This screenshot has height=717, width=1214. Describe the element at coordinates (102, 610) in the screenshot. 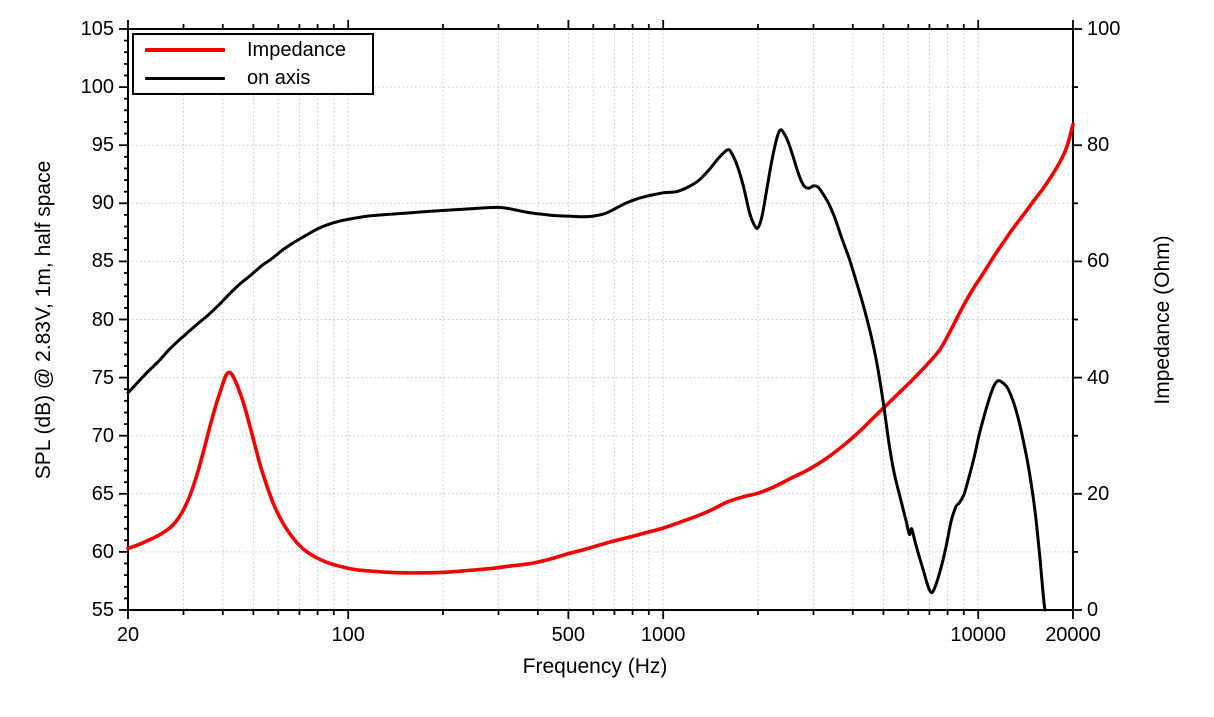

I see `y-left-tick-label: 55` at that location.